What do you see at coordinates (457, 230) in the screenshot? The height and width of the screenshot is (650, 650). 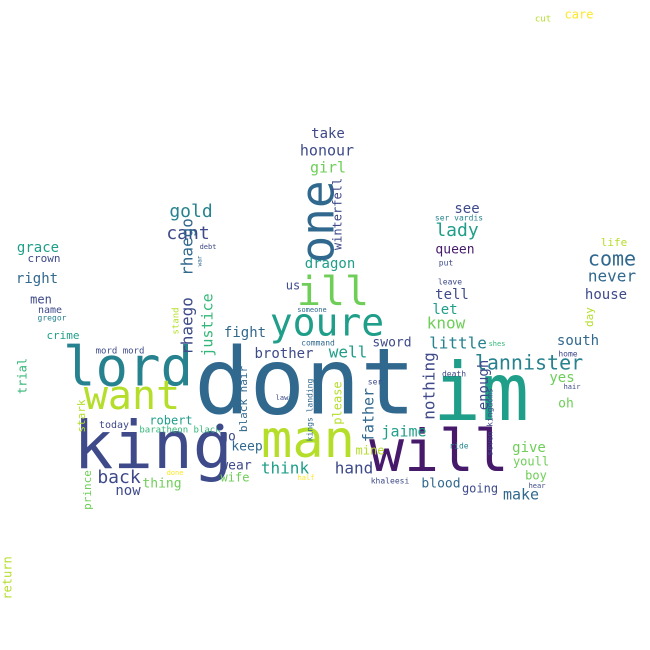 I see `word-lady: lady` at bounding box center [457, 230].